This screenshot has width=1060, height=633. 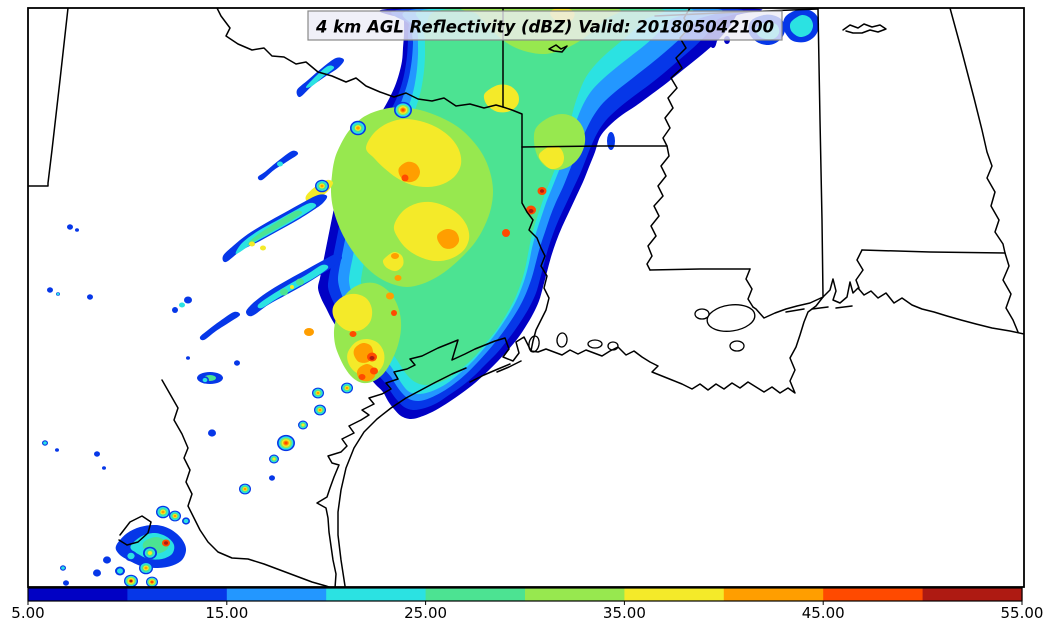 I want to click on title-box-background, so click(x=545, y=25).